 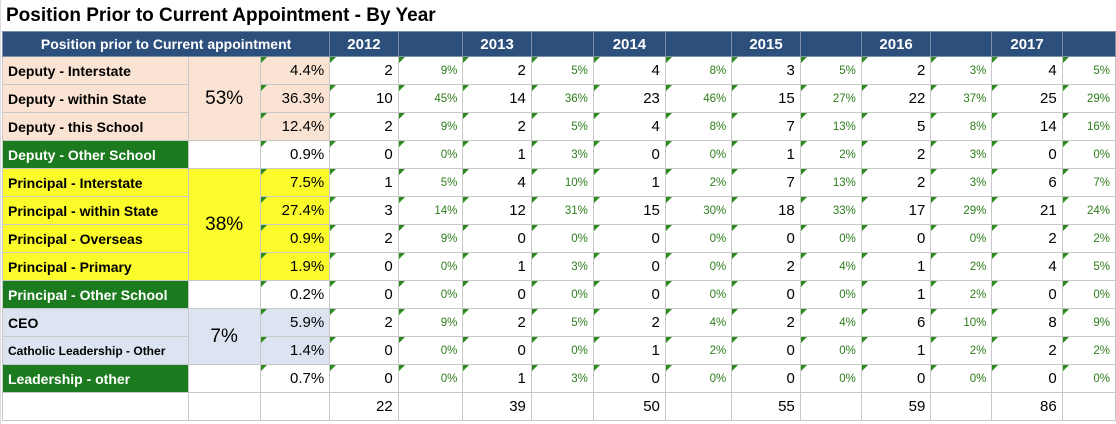 I want to click on row-label: Deputy - this School, so click(x=95, y=126).